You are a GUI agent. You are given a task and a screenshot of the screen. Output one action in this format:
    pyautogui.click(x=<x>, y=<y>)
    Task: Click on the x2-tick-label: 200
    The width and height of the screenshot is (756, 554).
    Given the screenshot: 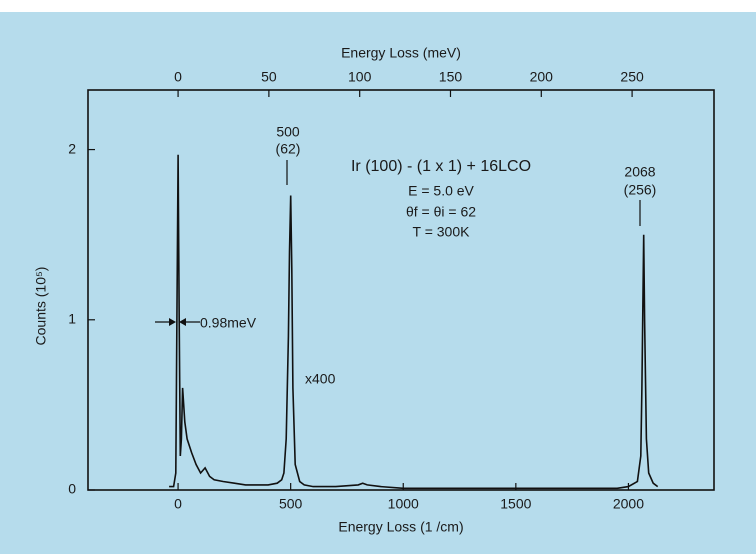 What is the action you would take?
    pyautogui.click(x=542, y=77)
    